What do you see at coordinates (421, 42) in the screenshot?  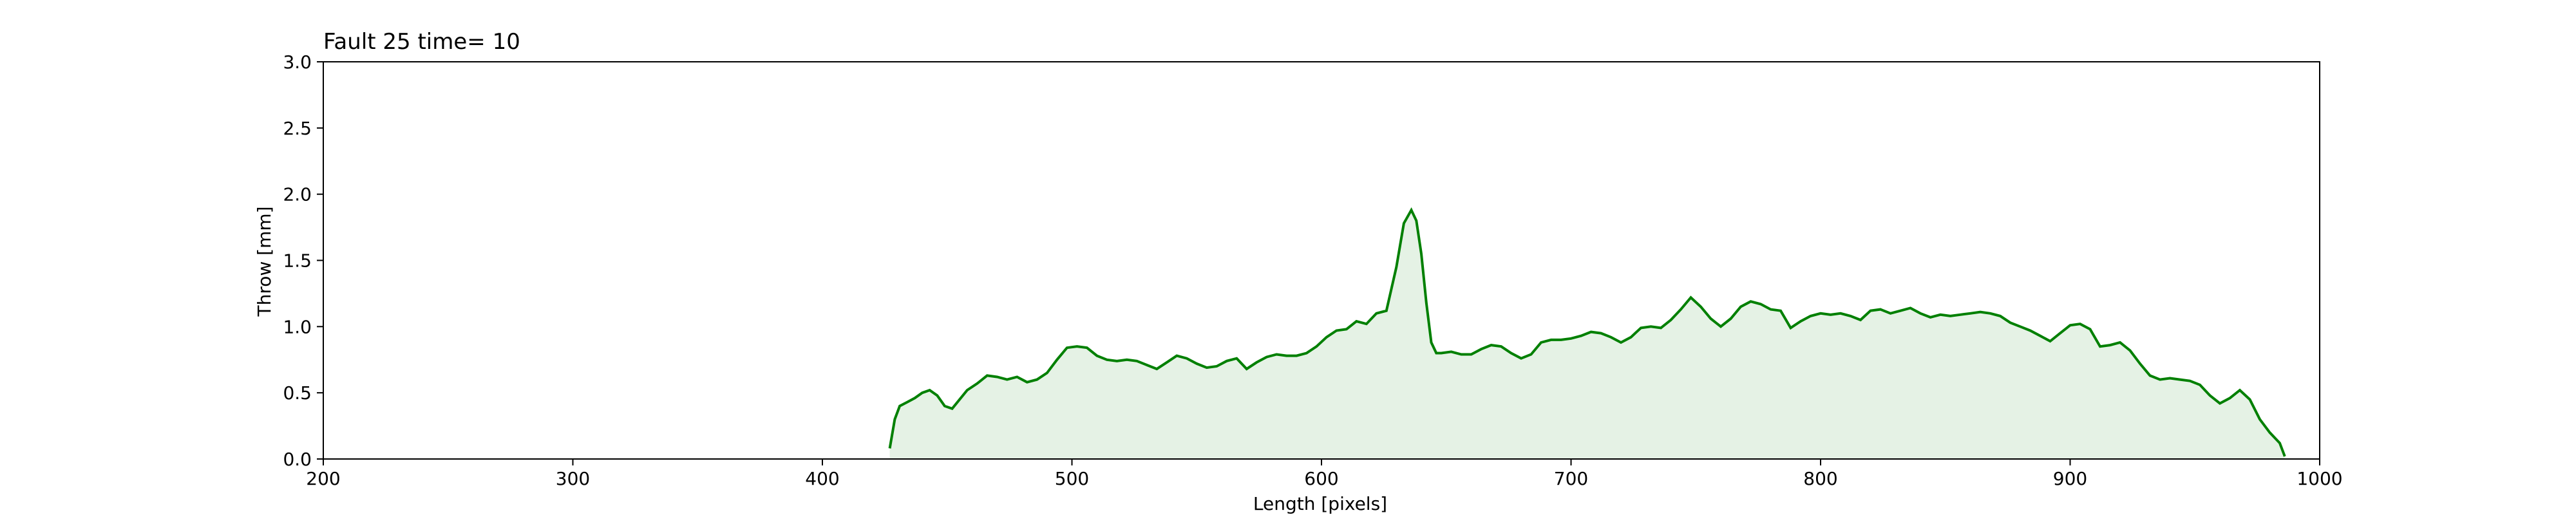 I see `chart-title: Fault 25 time= 10` at bounding box center [421, 42].